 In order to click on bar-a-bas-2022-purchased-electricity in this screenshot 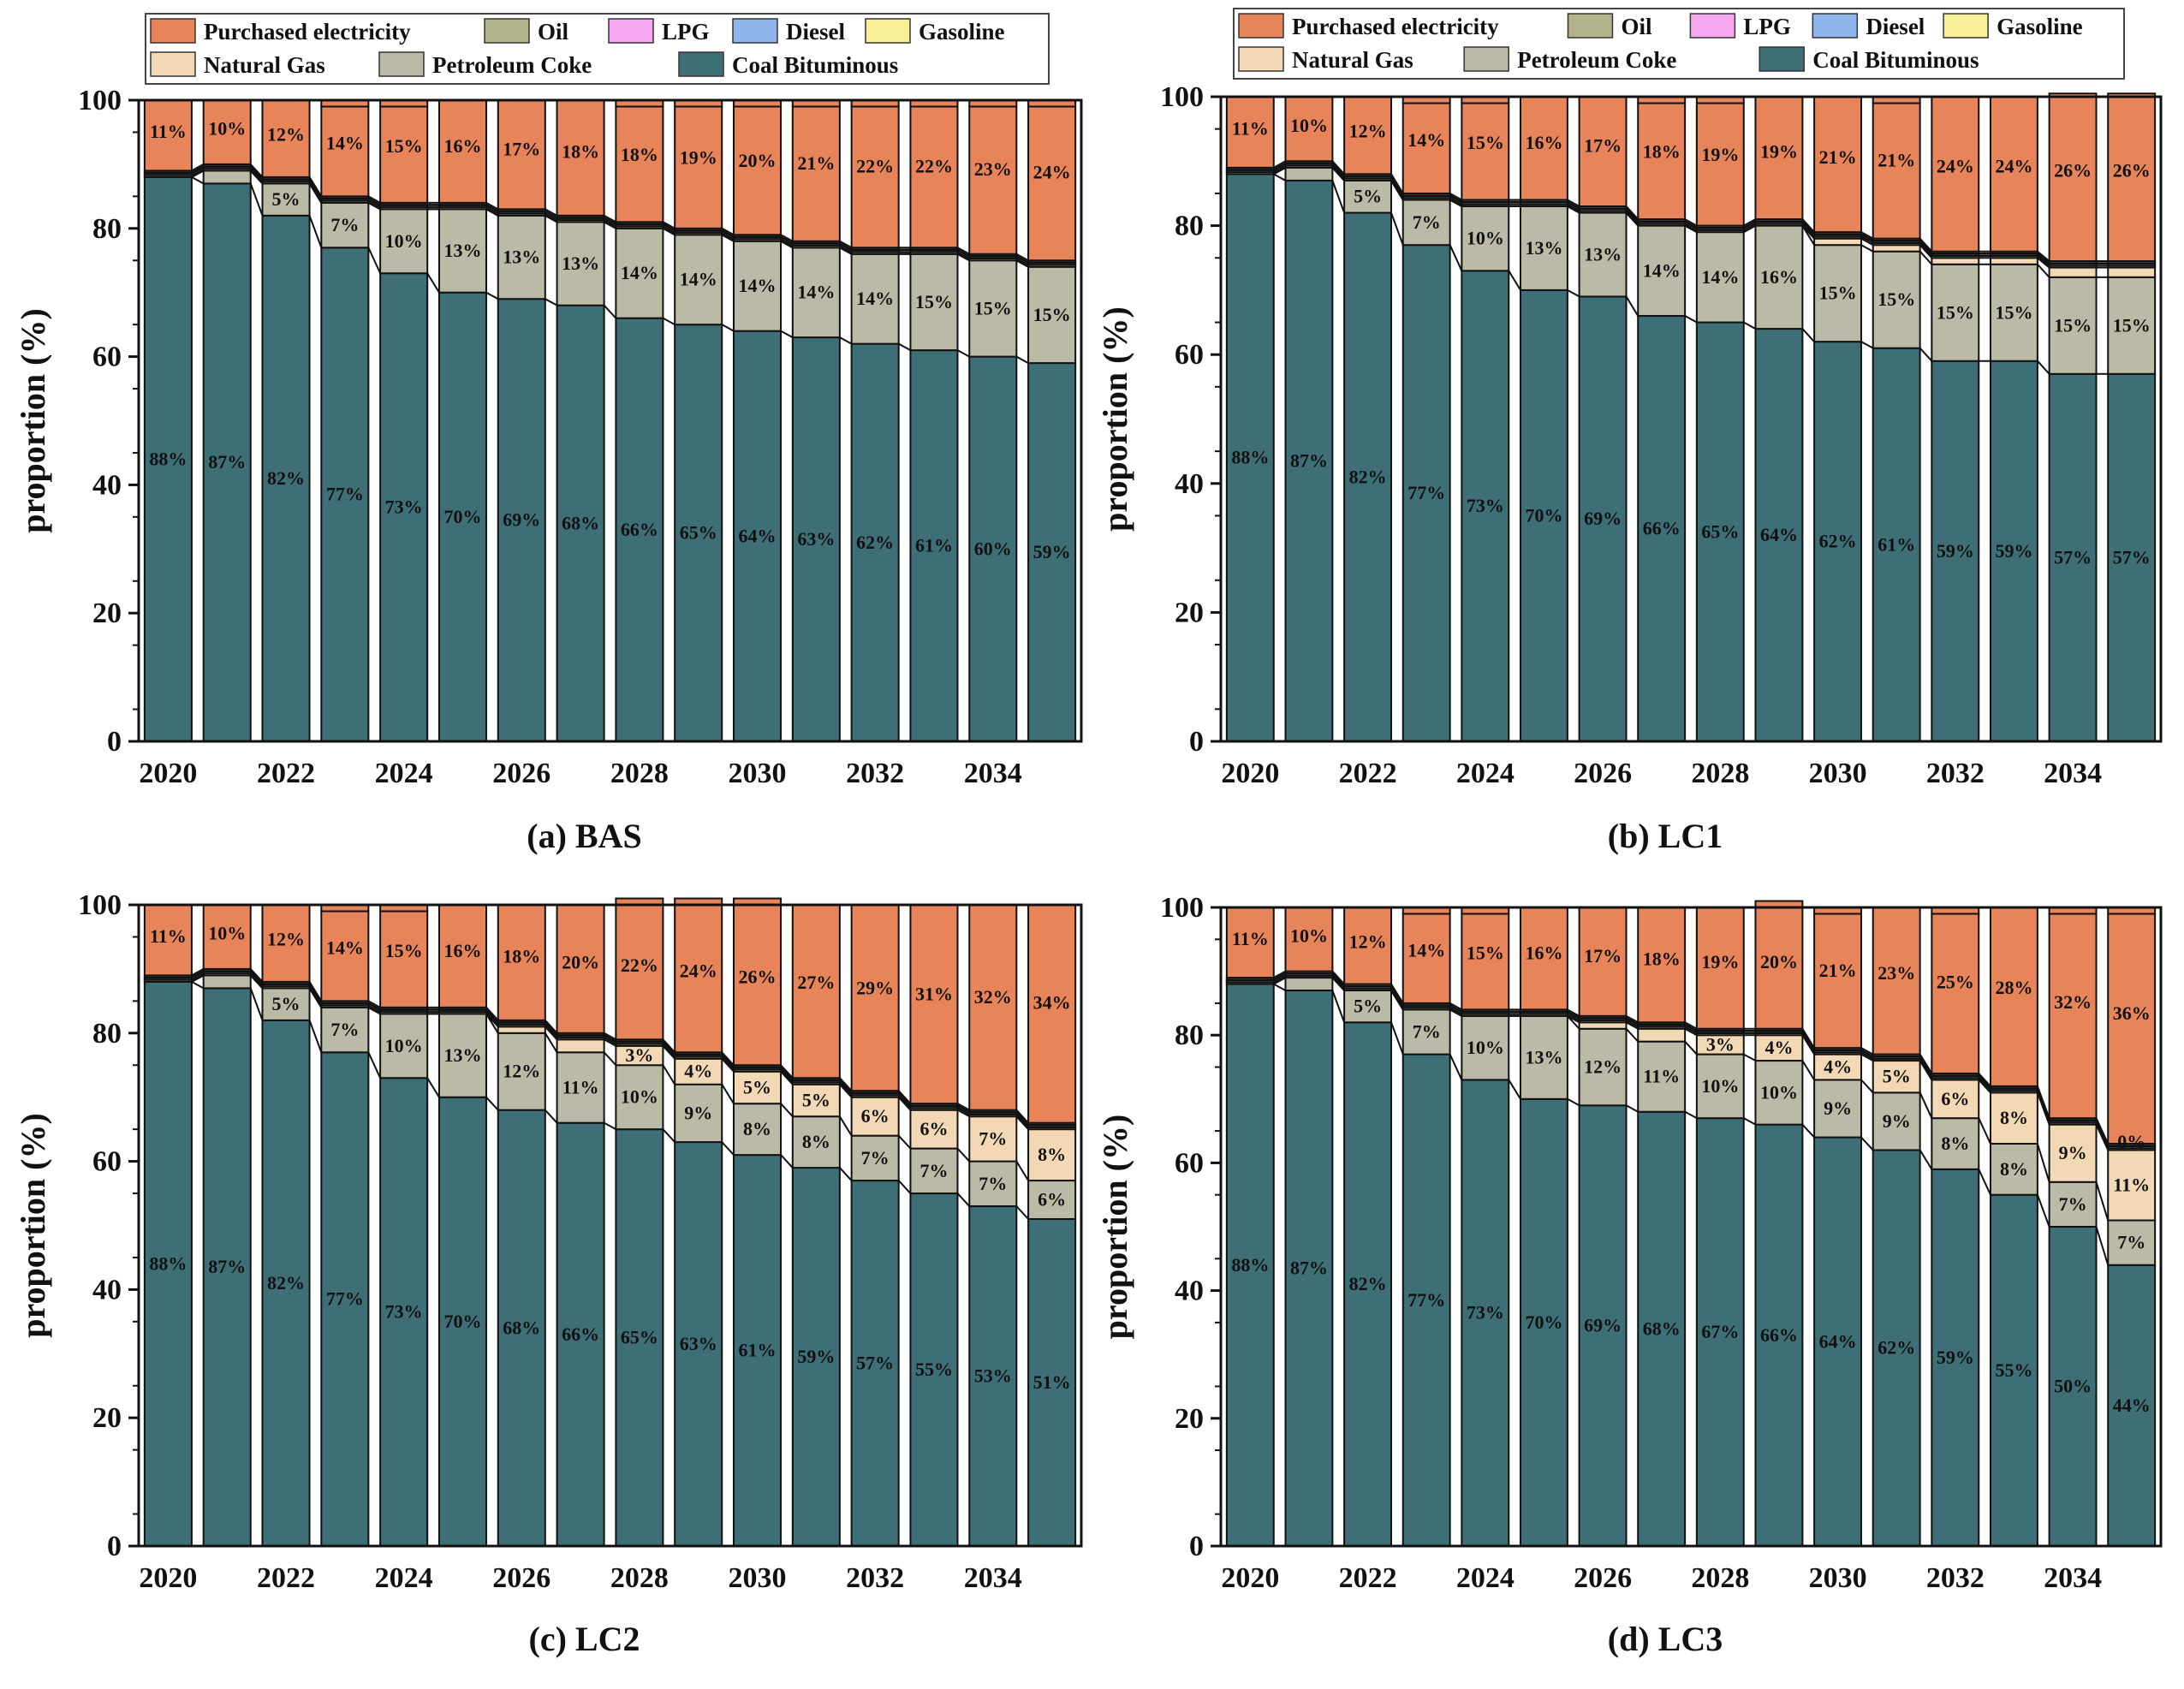, I will do `click(286, 138)`.